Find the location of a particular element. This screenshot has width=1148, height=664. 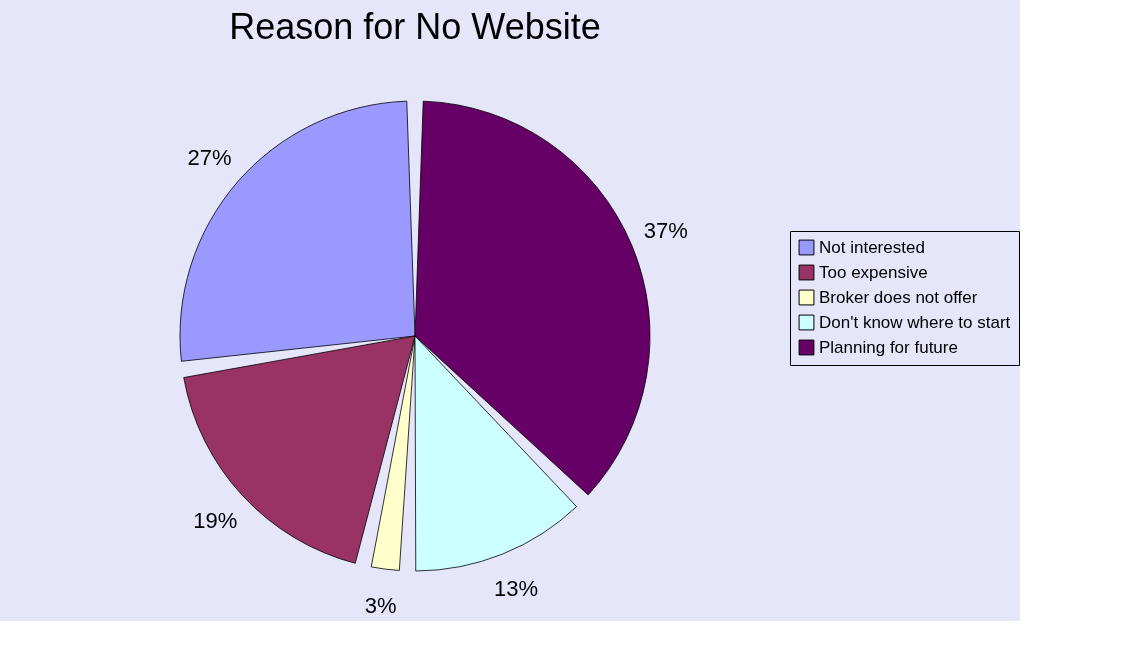

legend-label: Too expensive is located at coordinates (873, 272).